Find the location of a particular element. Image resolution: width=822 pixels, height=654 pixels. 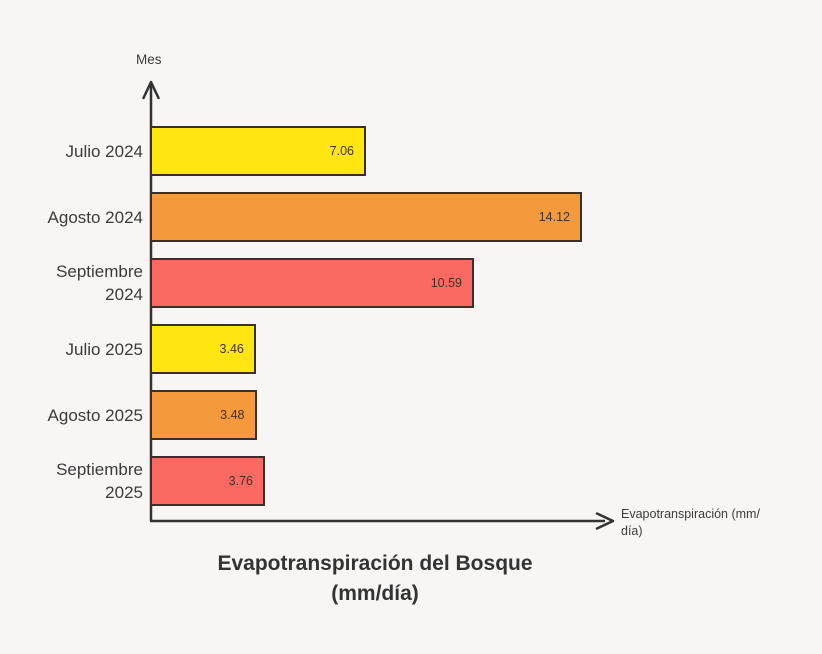

chart-title-line1: Evapotranspiración del Bosque is located at coordinates (375, 563).